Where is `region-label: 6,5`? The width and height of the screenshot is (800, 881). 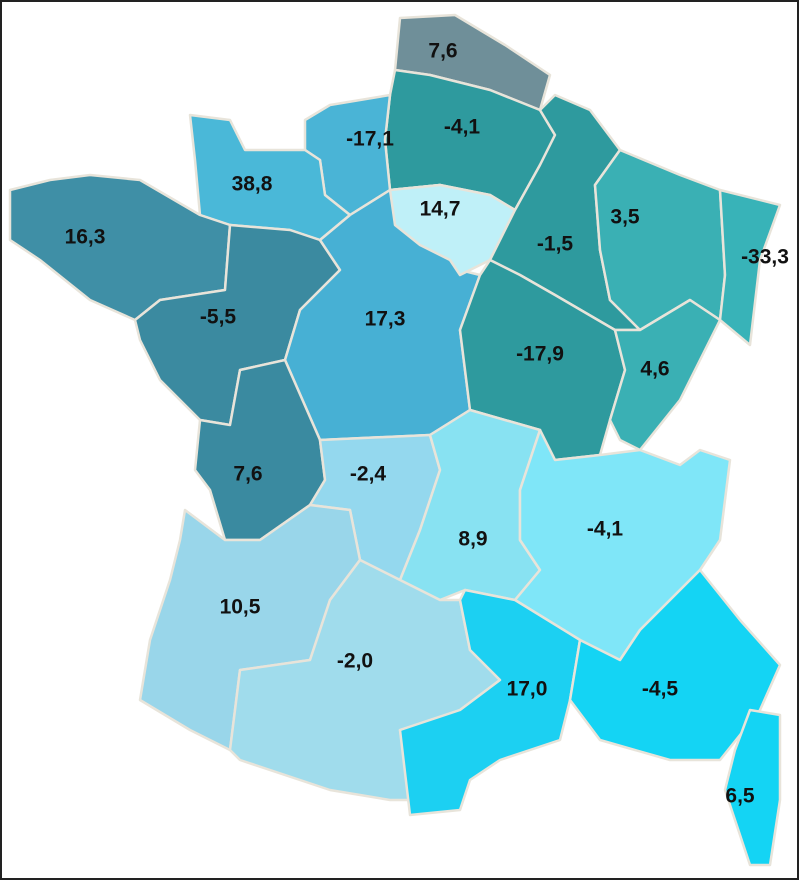
region-label: 6,5 is located at coordinates (740, 796).